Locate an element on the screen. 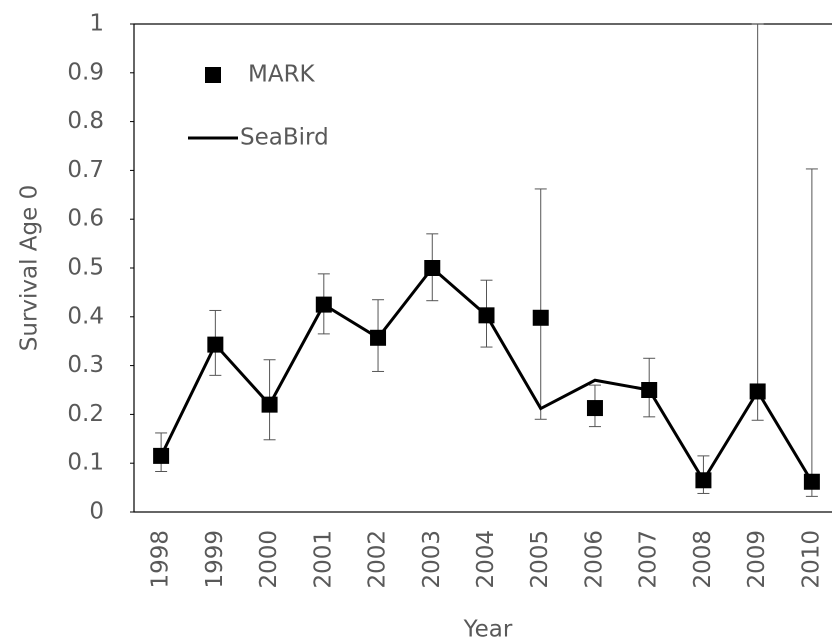 The width and height of the screenshot is (832, 643). legend-label: MARK is located at coordinates (282, 75).